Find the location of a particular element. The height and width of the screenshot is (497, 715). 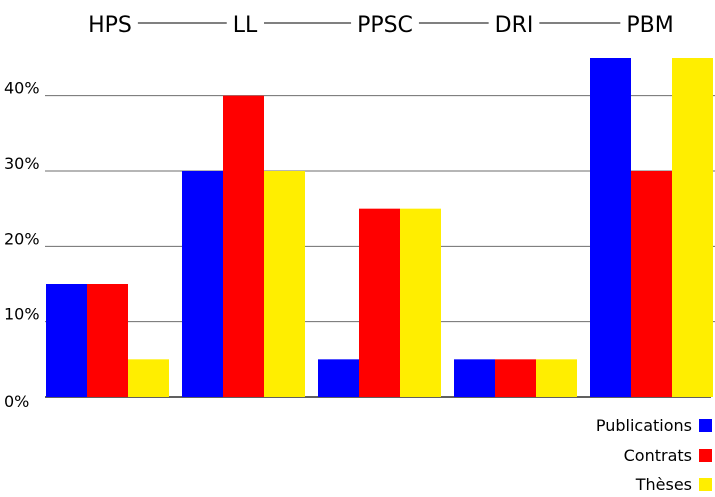

legend-label-publications: Publications is located at coordinates (644, 425).